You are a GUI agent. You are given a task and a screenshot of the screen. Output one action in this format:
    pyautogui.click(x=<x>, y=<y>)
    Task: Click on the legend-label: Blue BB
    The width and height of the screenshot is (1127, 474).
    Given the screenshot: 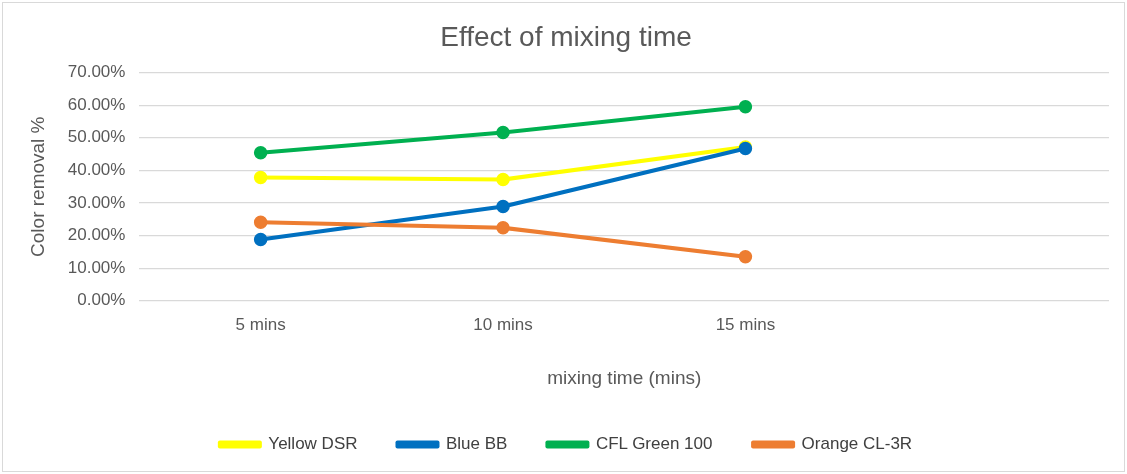 What is the action you would take?
    pyautogui.click(x=476, y=444)
    